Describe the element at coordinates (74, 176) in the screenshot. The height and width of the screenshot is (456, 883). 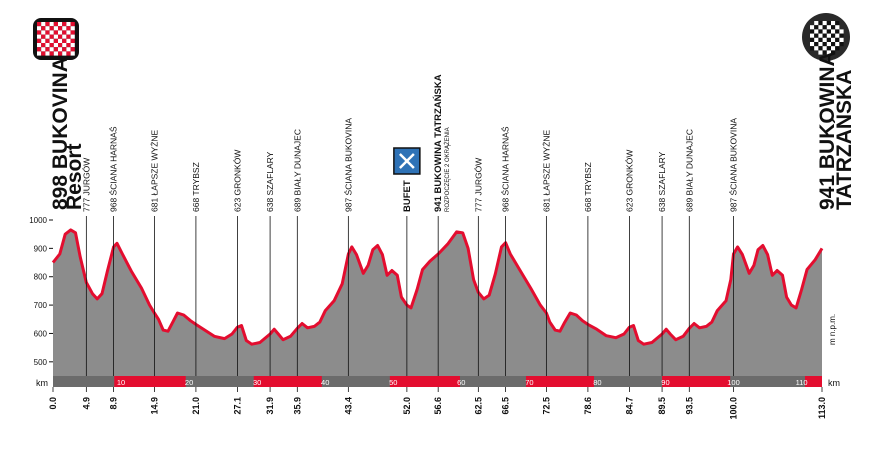
I see `start-label-sub: Resort` at that location.